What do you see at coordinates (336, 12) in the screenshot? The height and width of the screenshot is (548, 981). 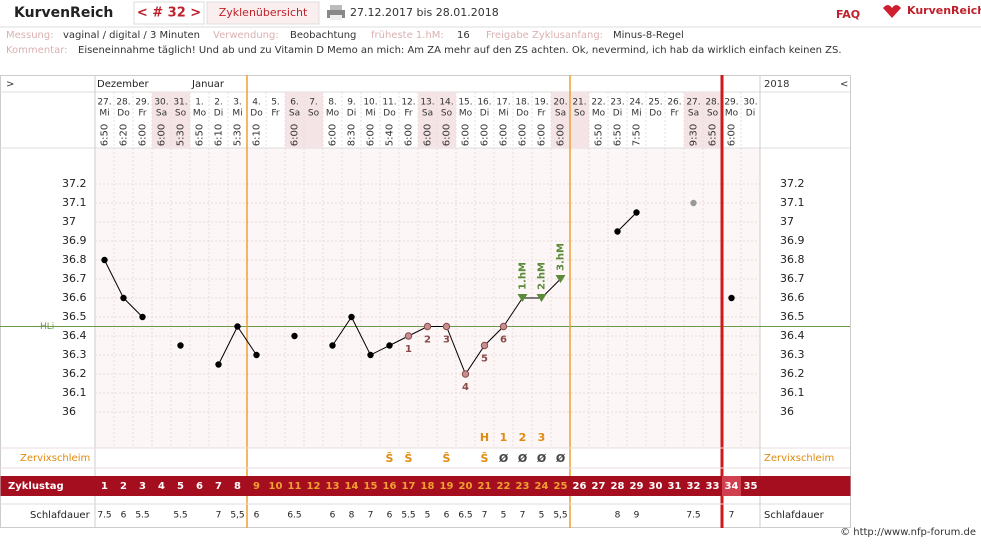 I see `printer-icon` at bounding box center [336, 12].